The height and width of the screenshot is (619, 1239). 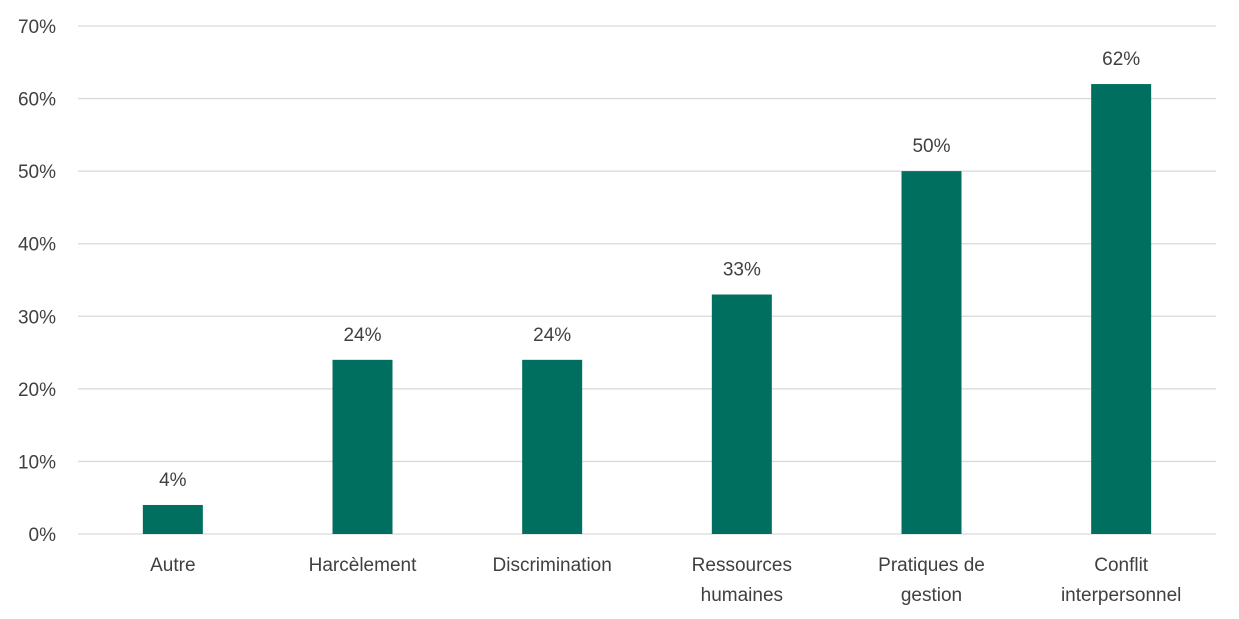 I want to click on category-label-line: Ressources, so click(x=742, y=565).